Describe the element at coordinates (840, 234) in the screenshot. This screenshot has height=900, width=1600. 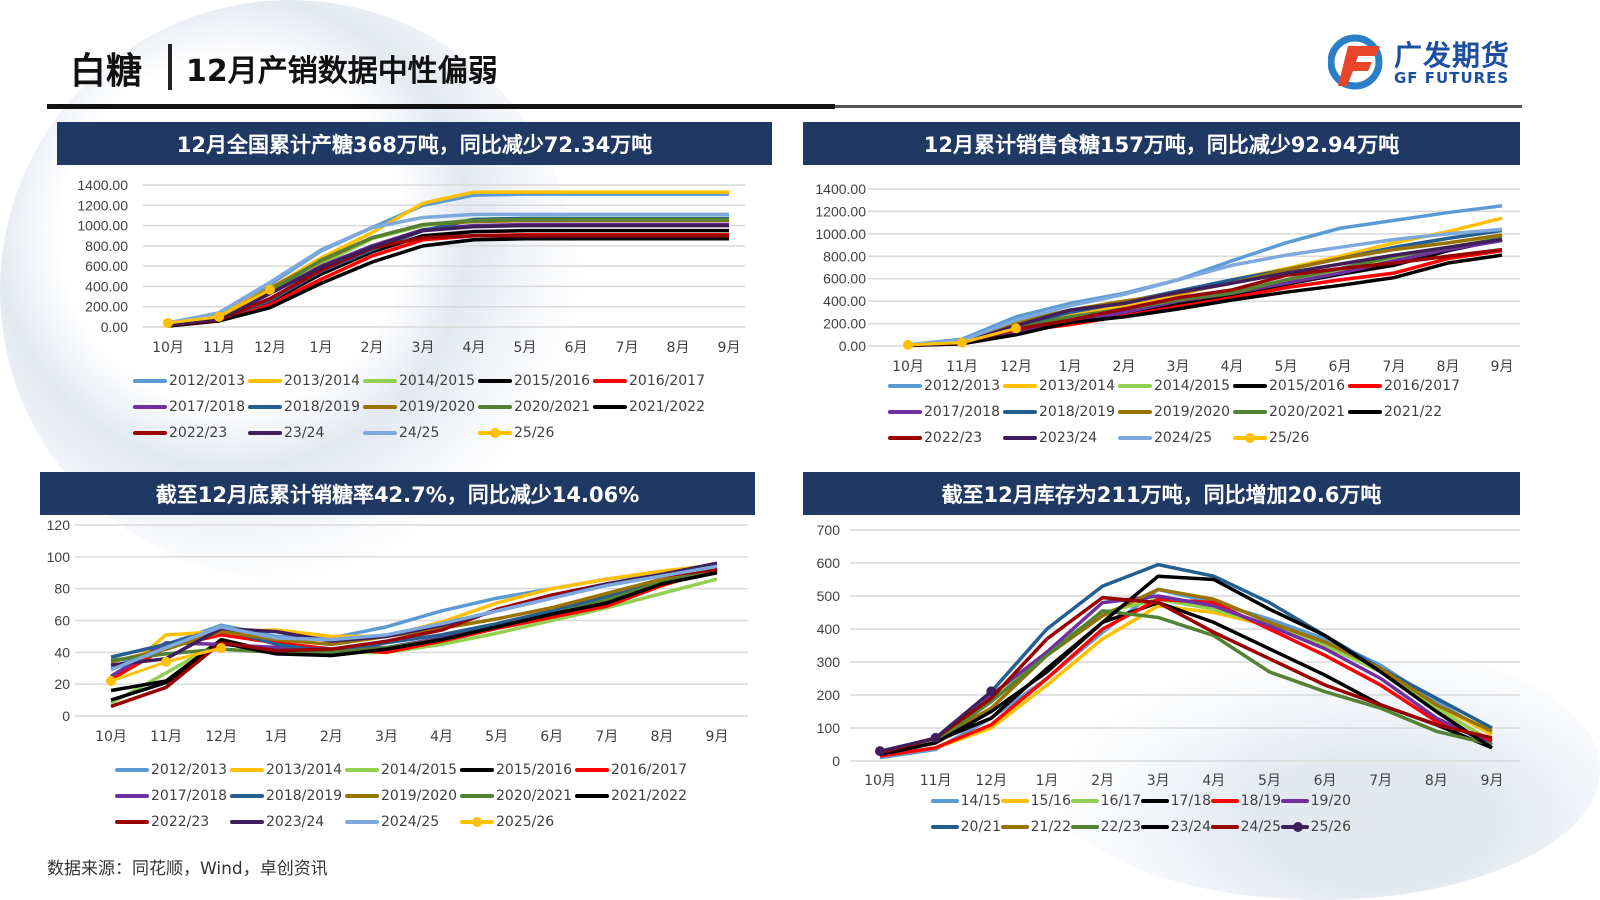
I see `y-tick-label: 1000.00` at that location.